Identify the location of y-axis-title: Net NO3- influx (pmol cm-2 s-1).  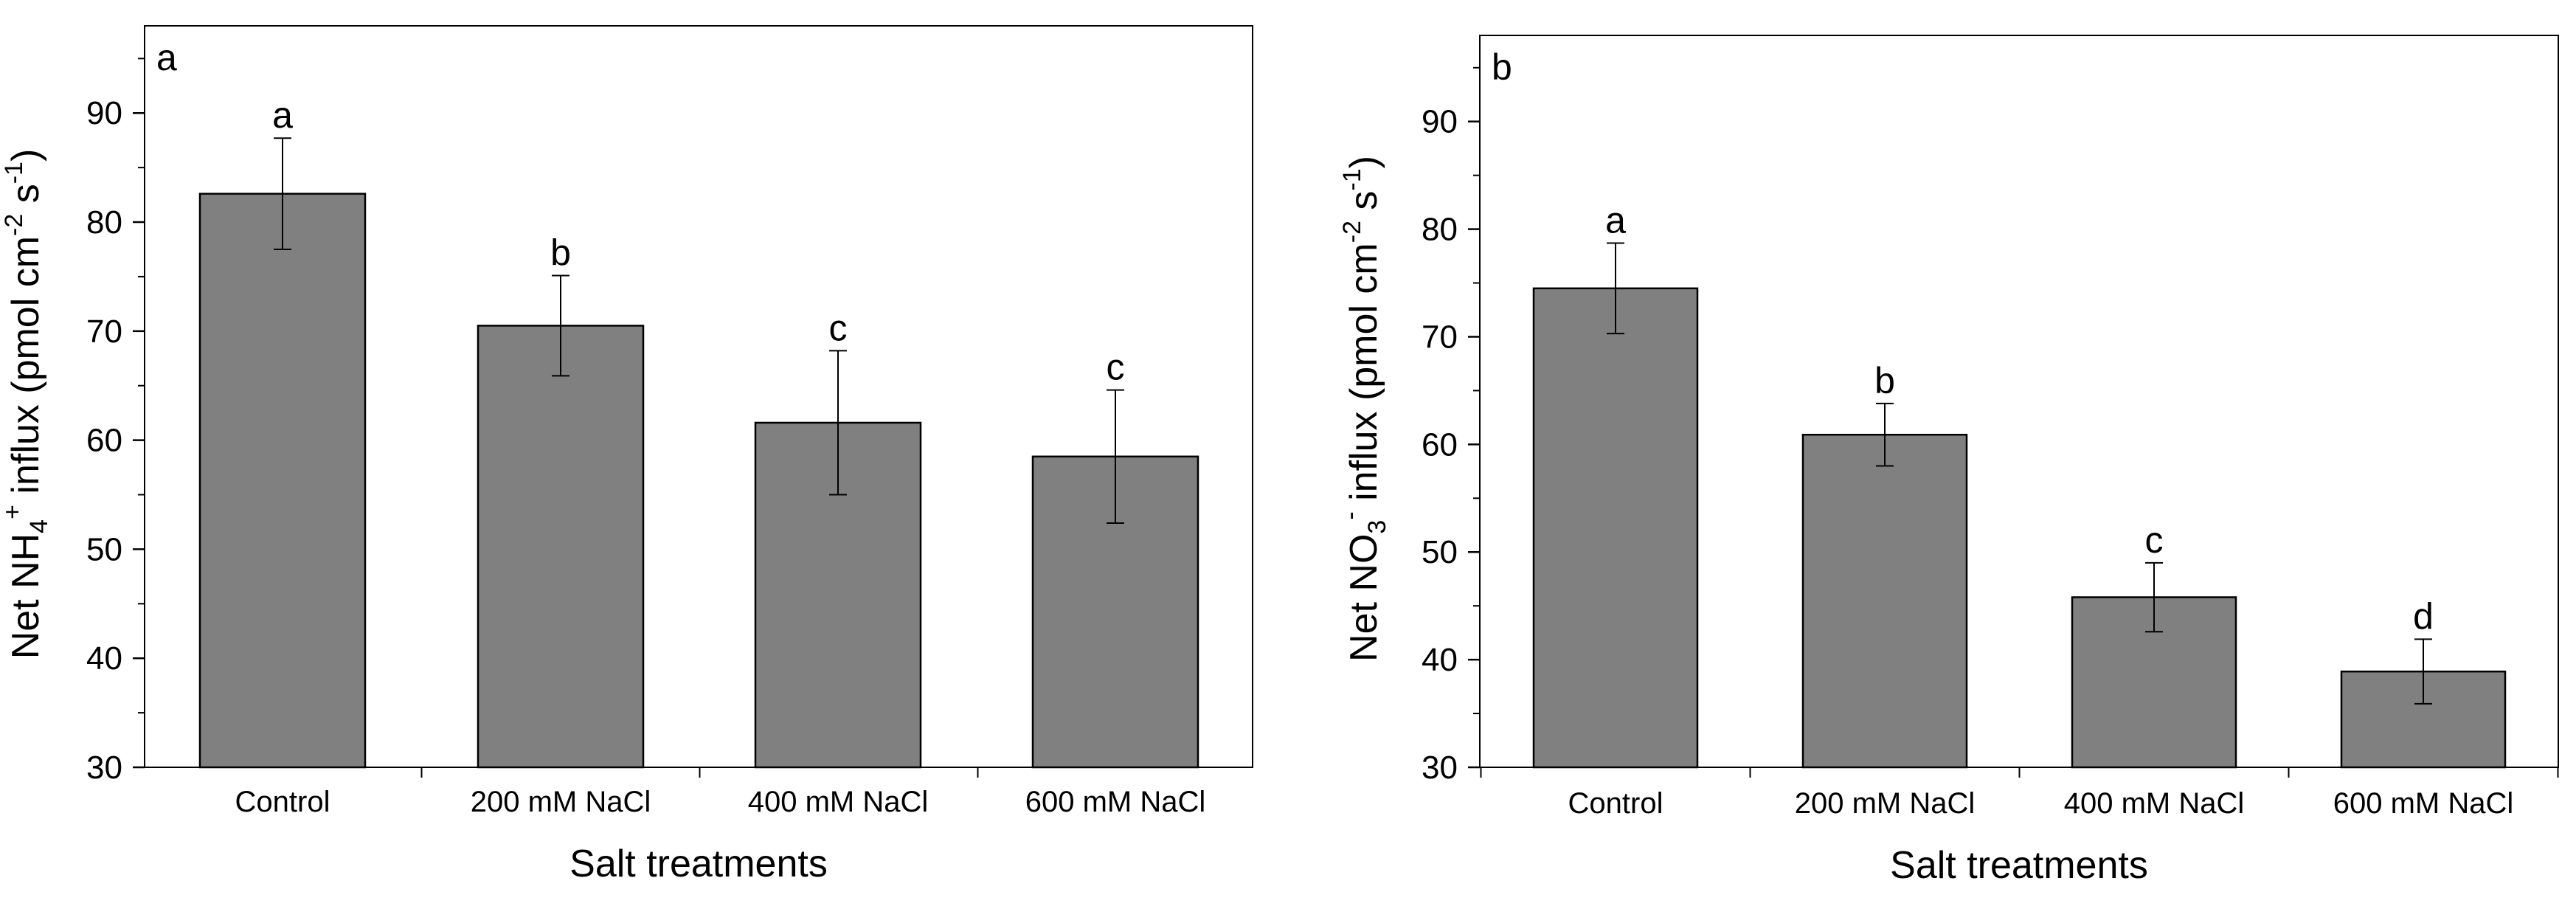
(1364, 409).